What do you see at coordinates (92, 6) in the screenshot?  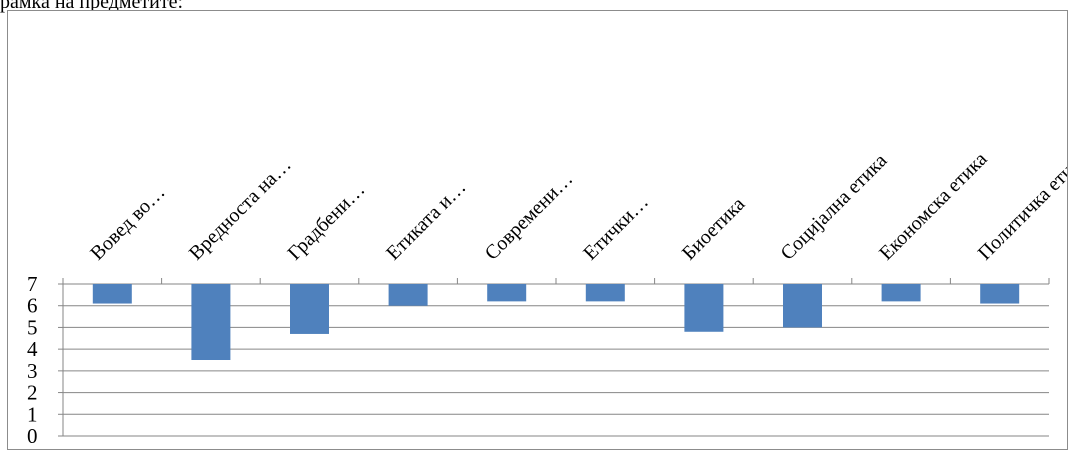 I see `top-text-fragment: рамка на предметите:` at bounding box center [92, 6].